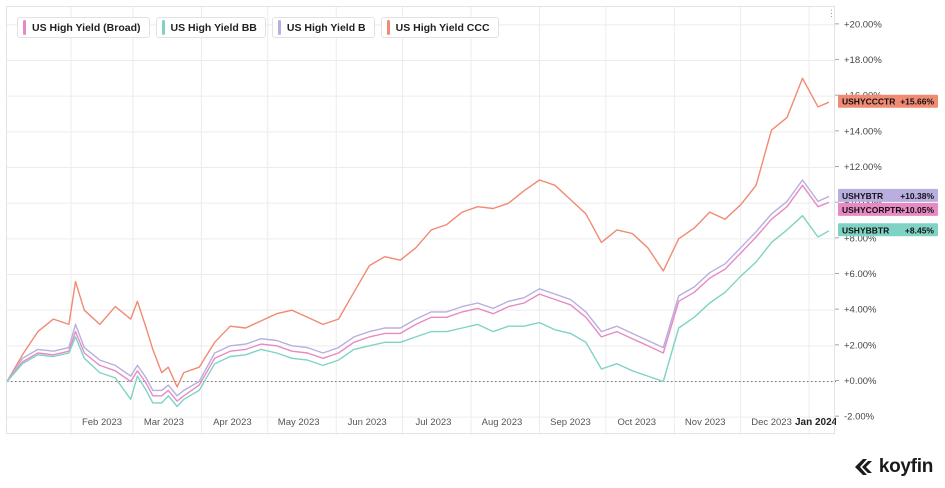  Describe the element at coordinates (863, 131) in the screenshot. I see `y-tick-label: +14.00%` at that location.